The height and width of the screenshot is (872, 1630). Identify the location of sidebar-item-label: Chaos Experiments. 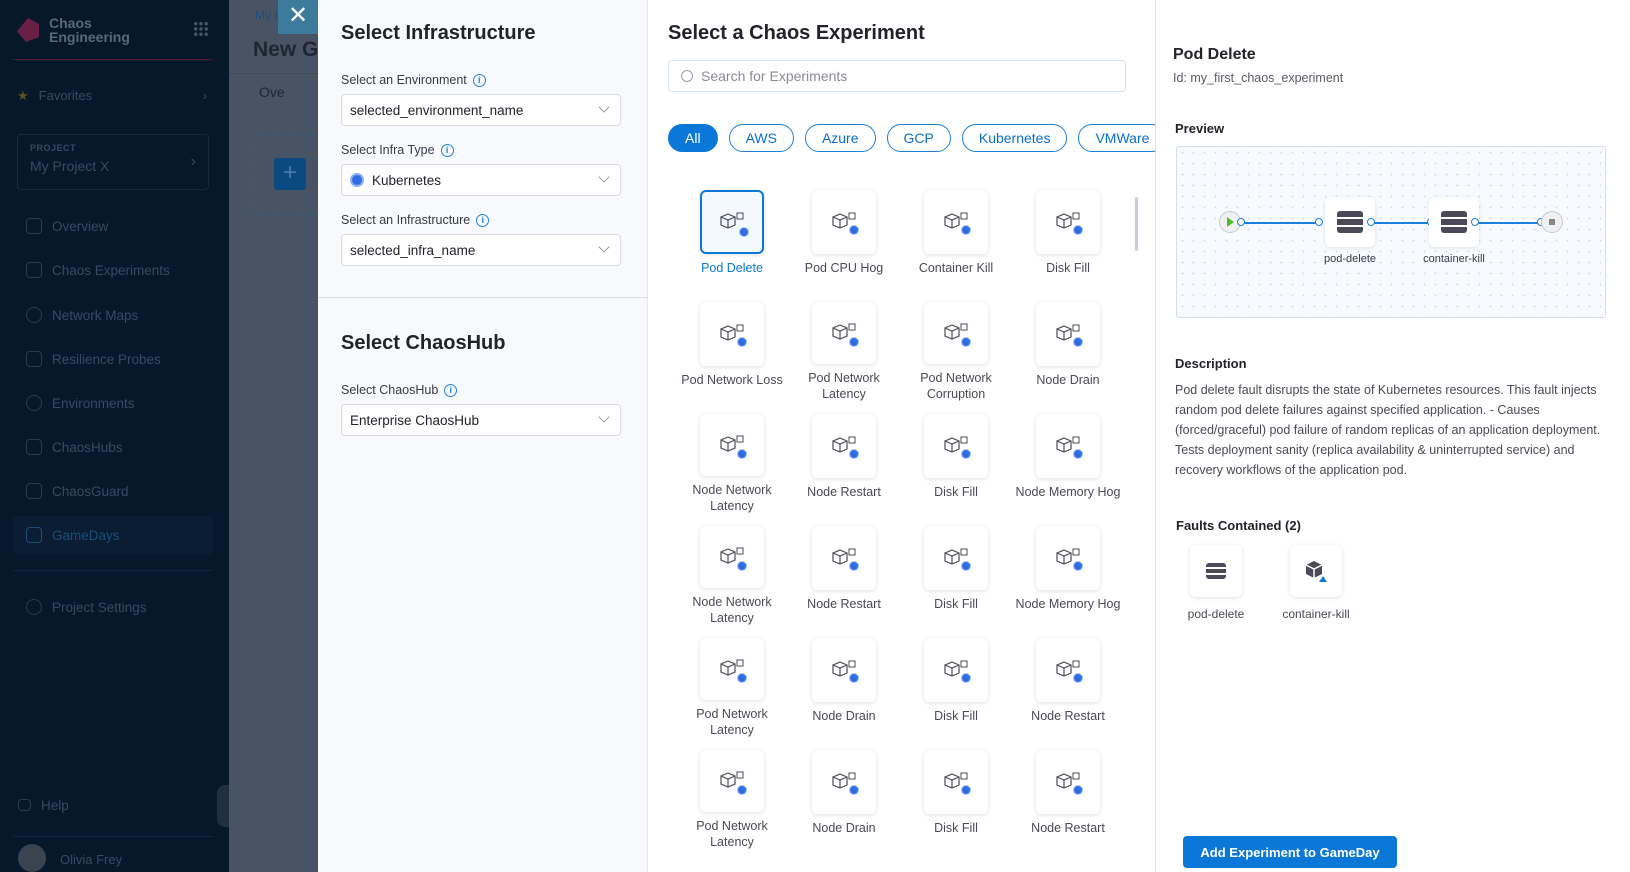
(111, 270).